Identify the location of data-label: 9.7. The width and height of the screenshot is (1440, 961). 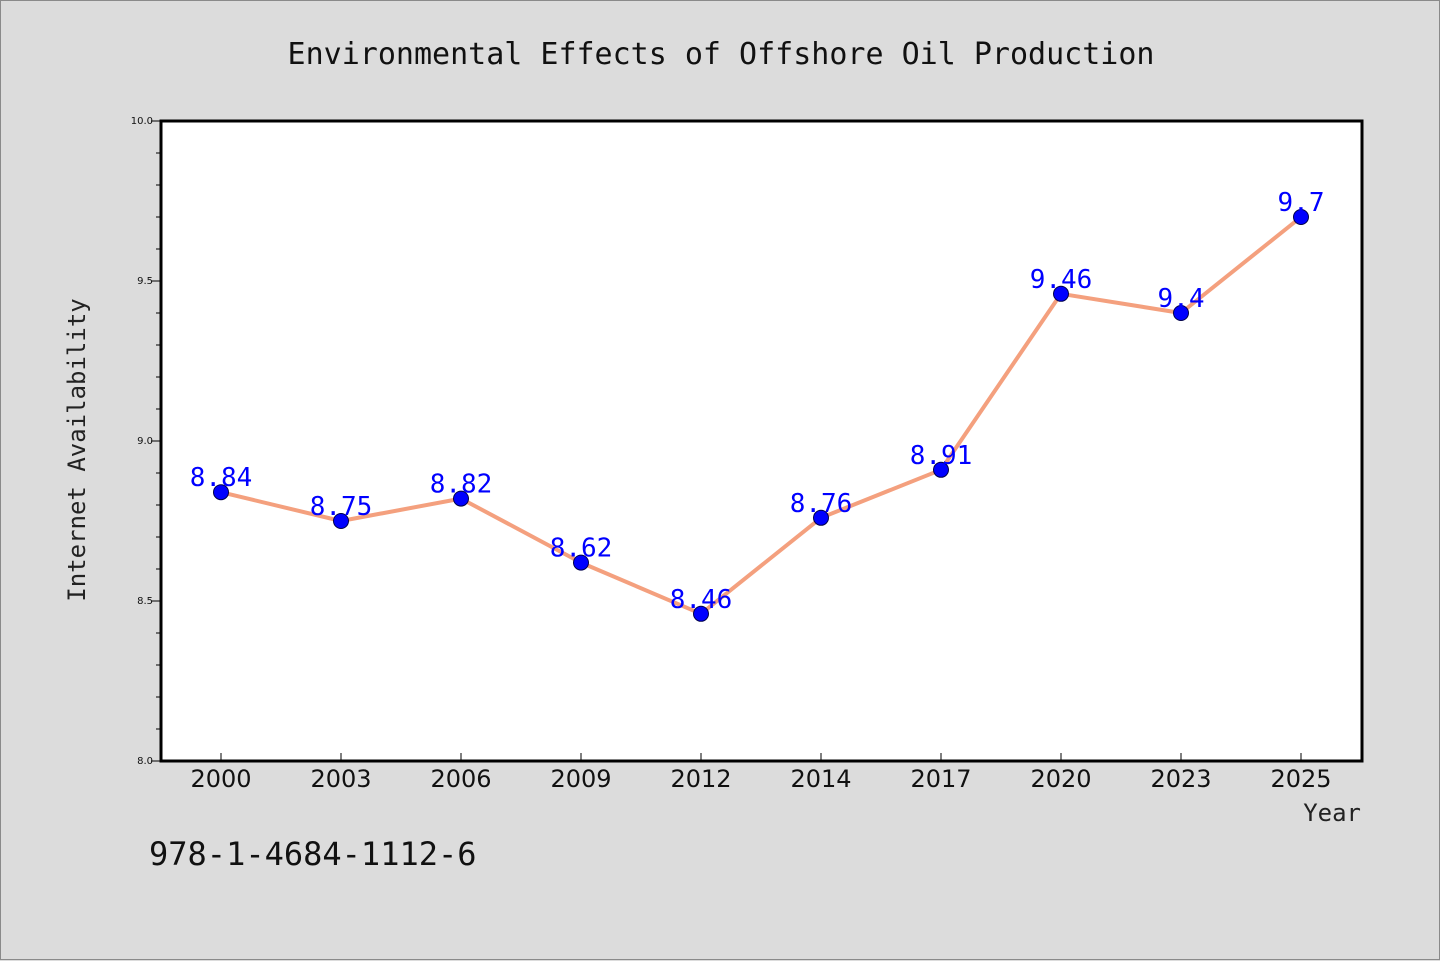
(1301, 203).